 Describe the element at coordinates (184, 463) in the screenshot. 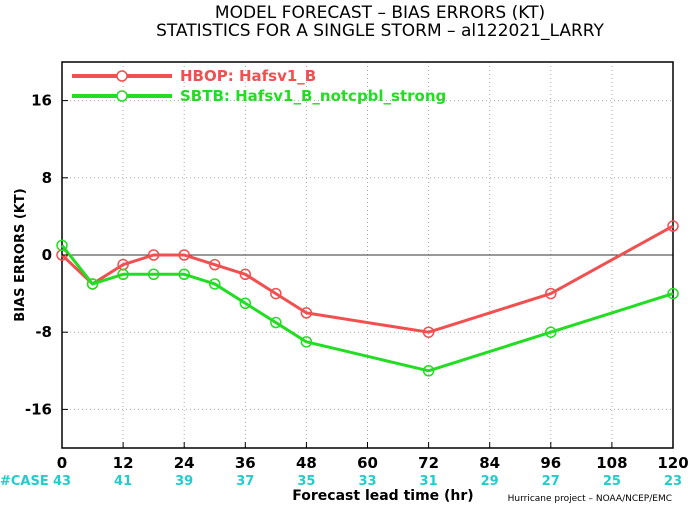

I see `x-tick-label: 24` at that location.